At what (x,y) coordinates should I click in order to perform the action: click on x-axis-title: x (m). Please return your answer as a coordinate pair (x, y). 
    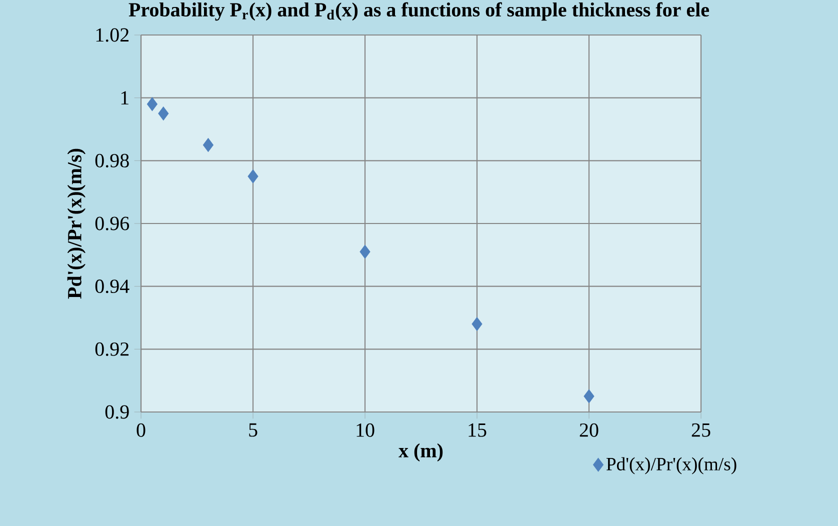
    Looking at the image, I should click on (420, 452).